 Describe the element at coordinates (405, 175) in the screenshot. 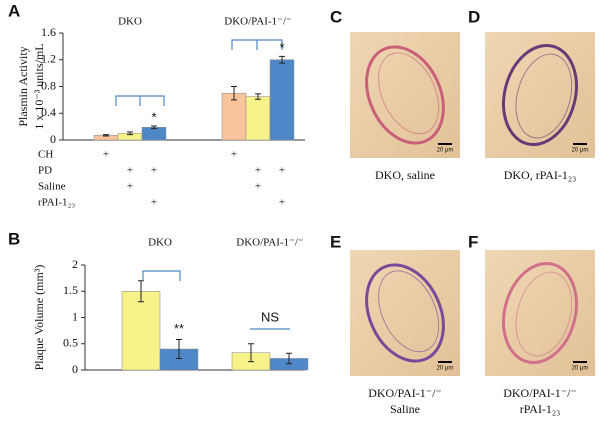

I see `caption: DKO, saline` at that location.